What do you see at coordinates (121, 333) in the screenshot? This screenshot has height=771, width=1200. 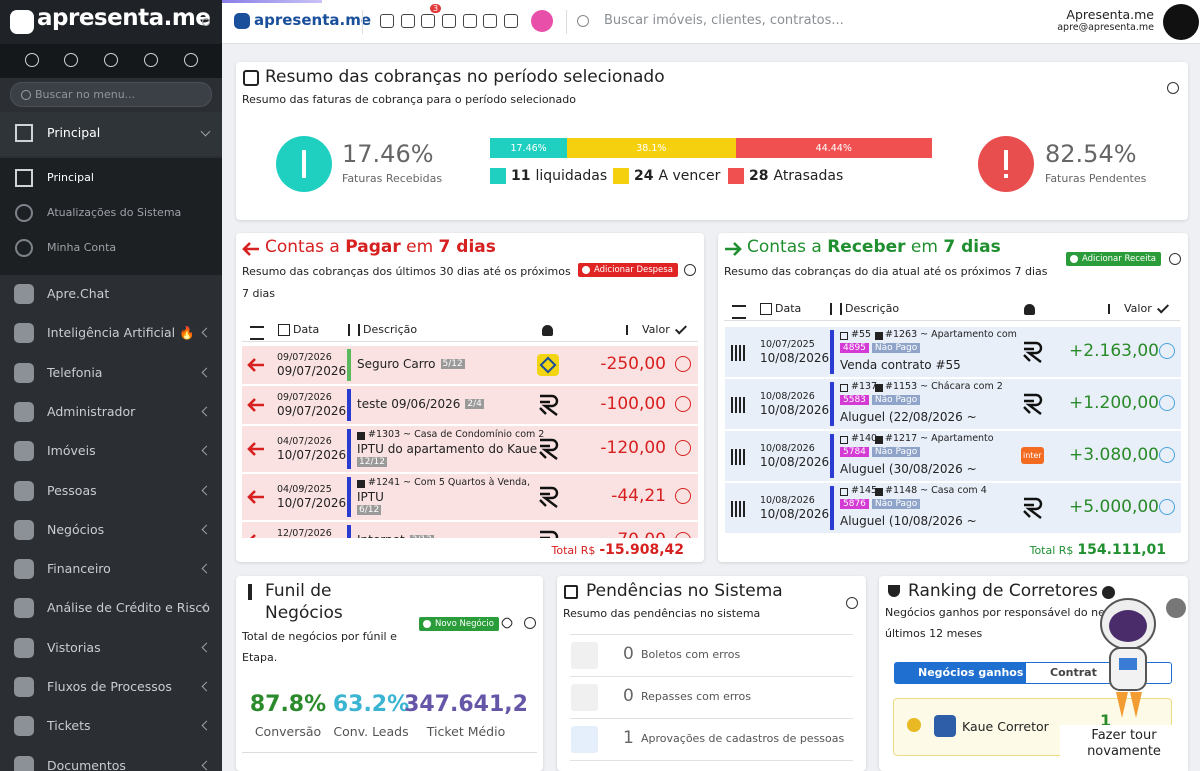 I see `menu-item: Inteligência Artificial 🔥` at bounding box center [121, 333].